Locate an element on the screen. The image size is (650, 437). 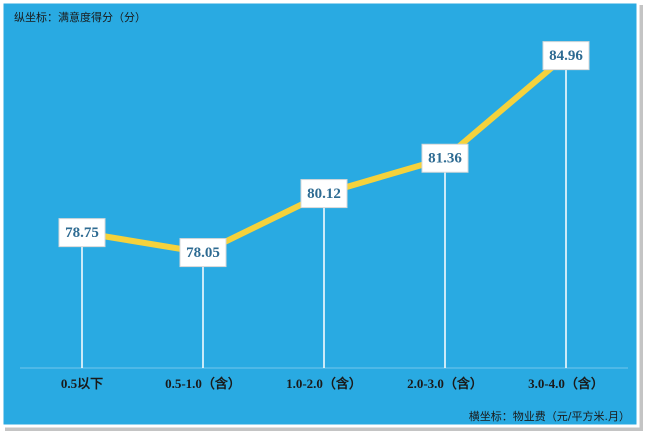
data-label: 78.75 is located at coordinates (82, 233).